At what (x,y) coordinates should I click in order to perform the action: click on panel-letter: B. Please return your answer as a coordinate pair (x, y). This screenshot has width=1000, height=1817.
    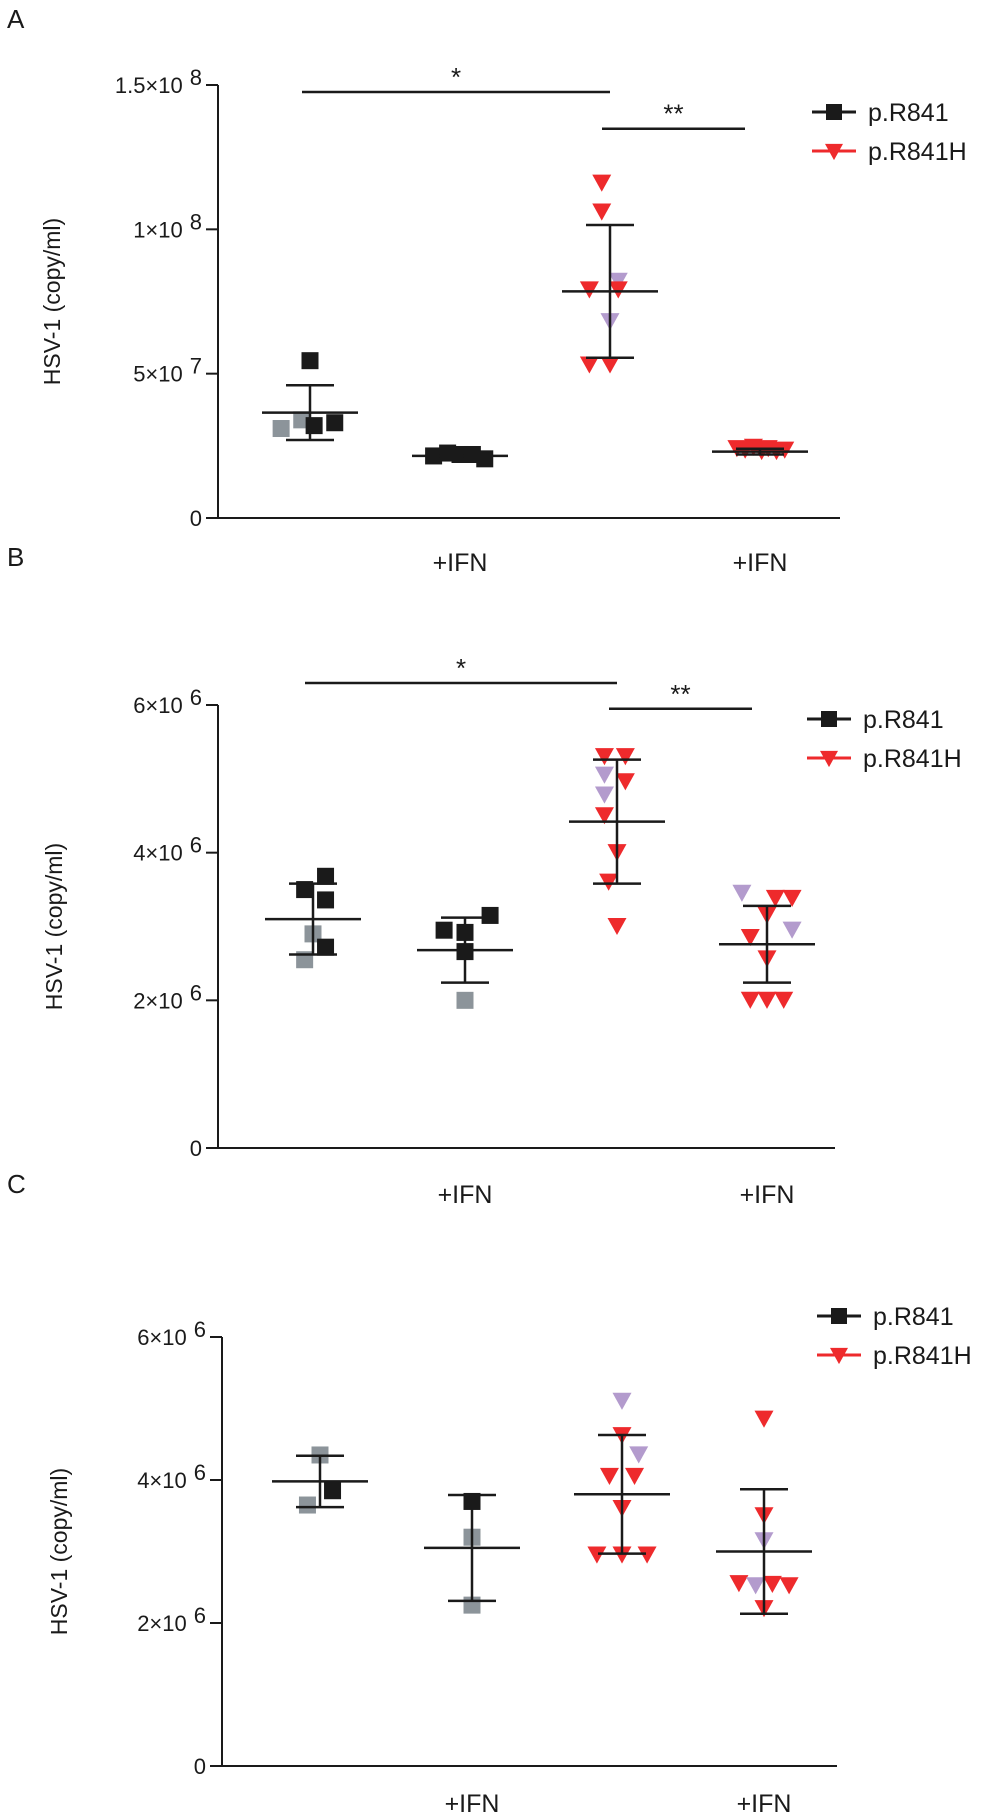
    Looking at the image, I should click on (15, 557).